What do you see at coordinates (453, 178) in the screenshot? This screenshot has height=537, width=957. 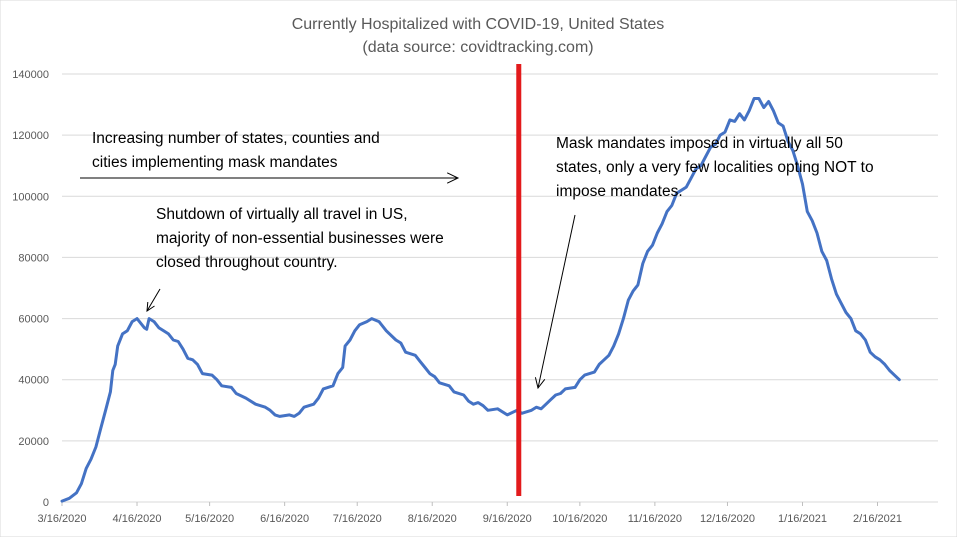 I see `arrow-mask-increase-head` at bounding box center [453, 178].